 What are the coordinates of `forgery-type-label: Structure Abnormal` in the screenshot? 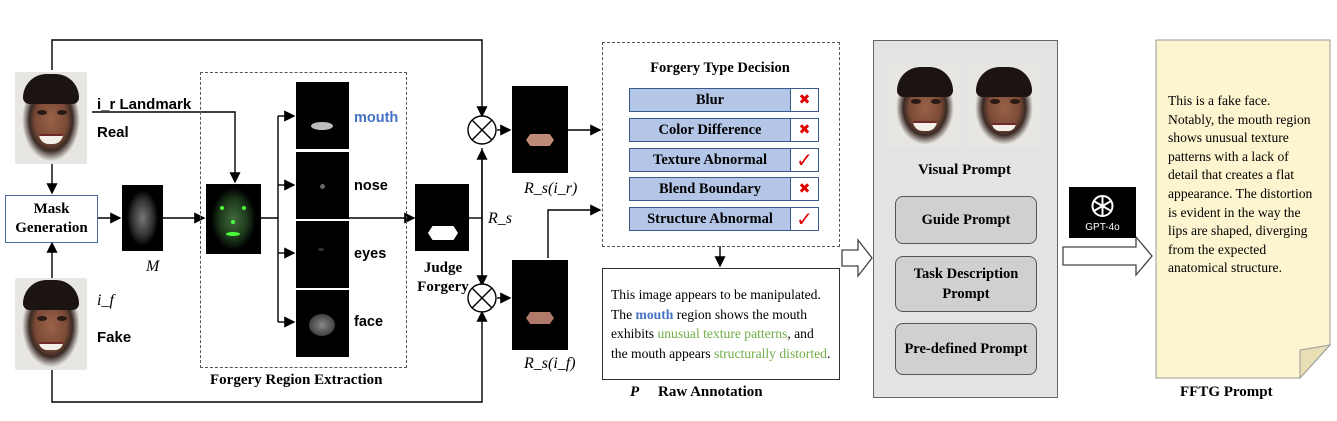 It's located at (710, 219).